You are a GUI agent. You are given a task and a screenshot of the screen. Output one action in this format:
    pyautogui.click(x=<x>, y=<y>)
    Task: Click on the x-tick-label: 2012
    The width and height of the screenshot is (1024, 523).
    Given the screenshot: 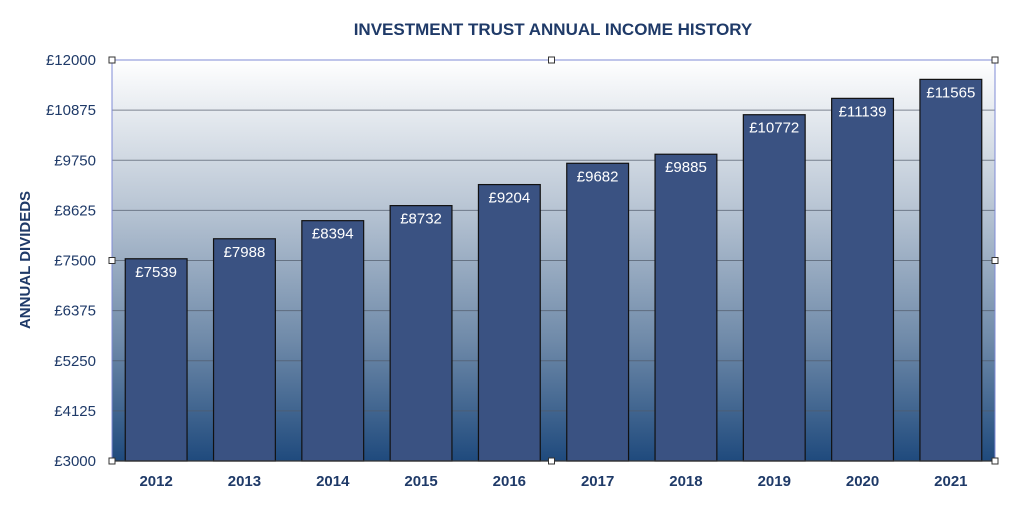 What is the action you would take?
    pyautogui.click(x=155, y=481)
    